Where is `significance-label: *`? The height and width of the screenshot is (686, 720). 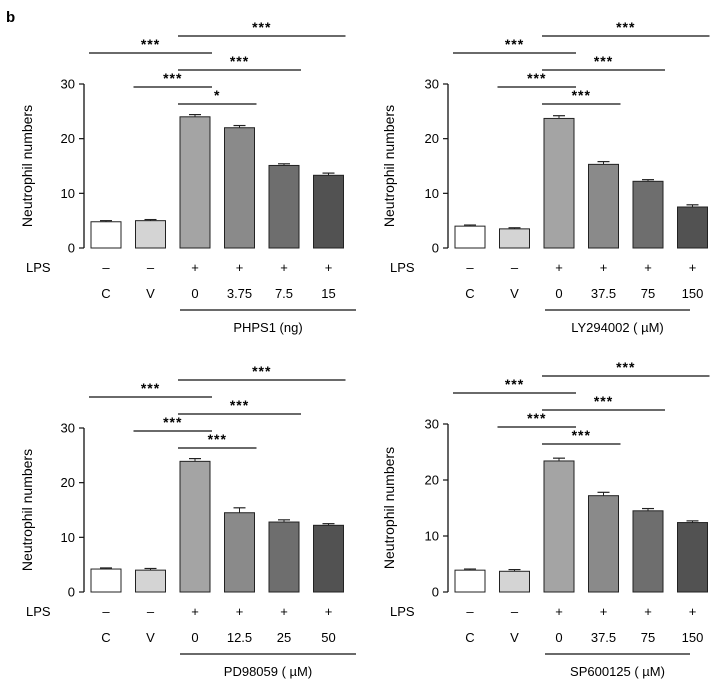
significance-label: * is located at coordinates (217, 95).